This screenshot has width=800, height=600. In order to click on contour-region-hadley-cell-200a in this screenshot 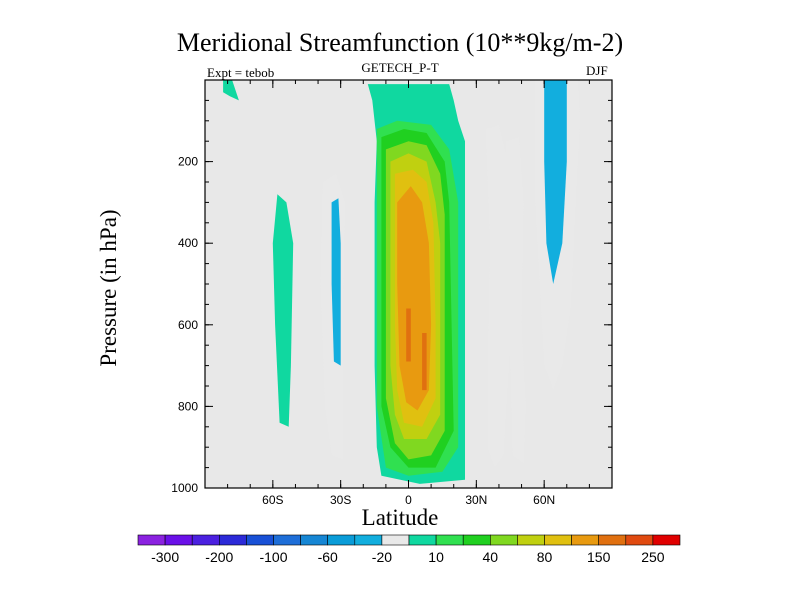, I will do `click(408, 335)`.